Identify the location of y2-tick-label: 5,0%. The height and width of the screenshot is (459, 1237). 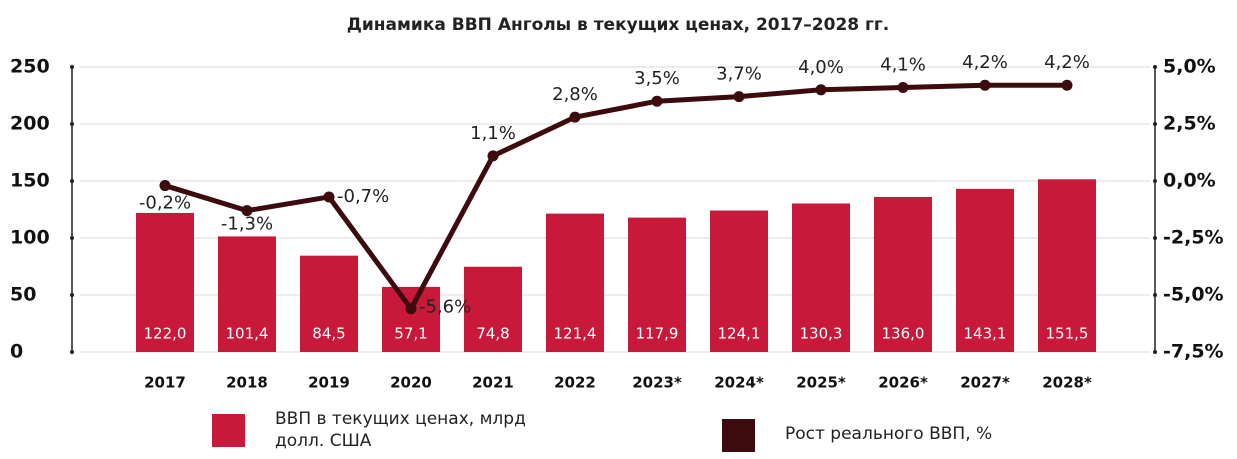
(1189, 67).